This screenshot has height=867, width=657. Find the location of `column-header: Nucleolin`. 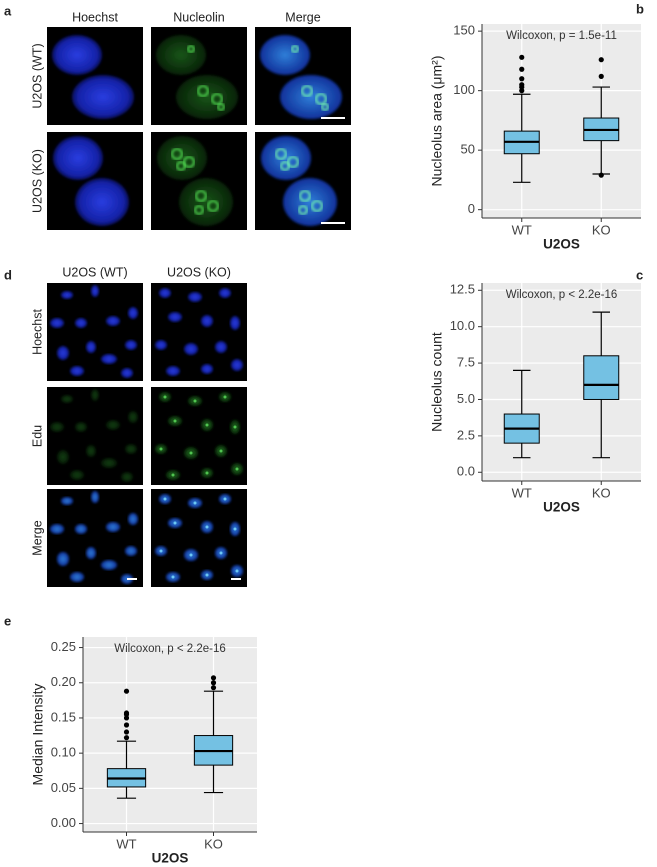

column-header: Nucleolin is located at coordinates (198, 17).